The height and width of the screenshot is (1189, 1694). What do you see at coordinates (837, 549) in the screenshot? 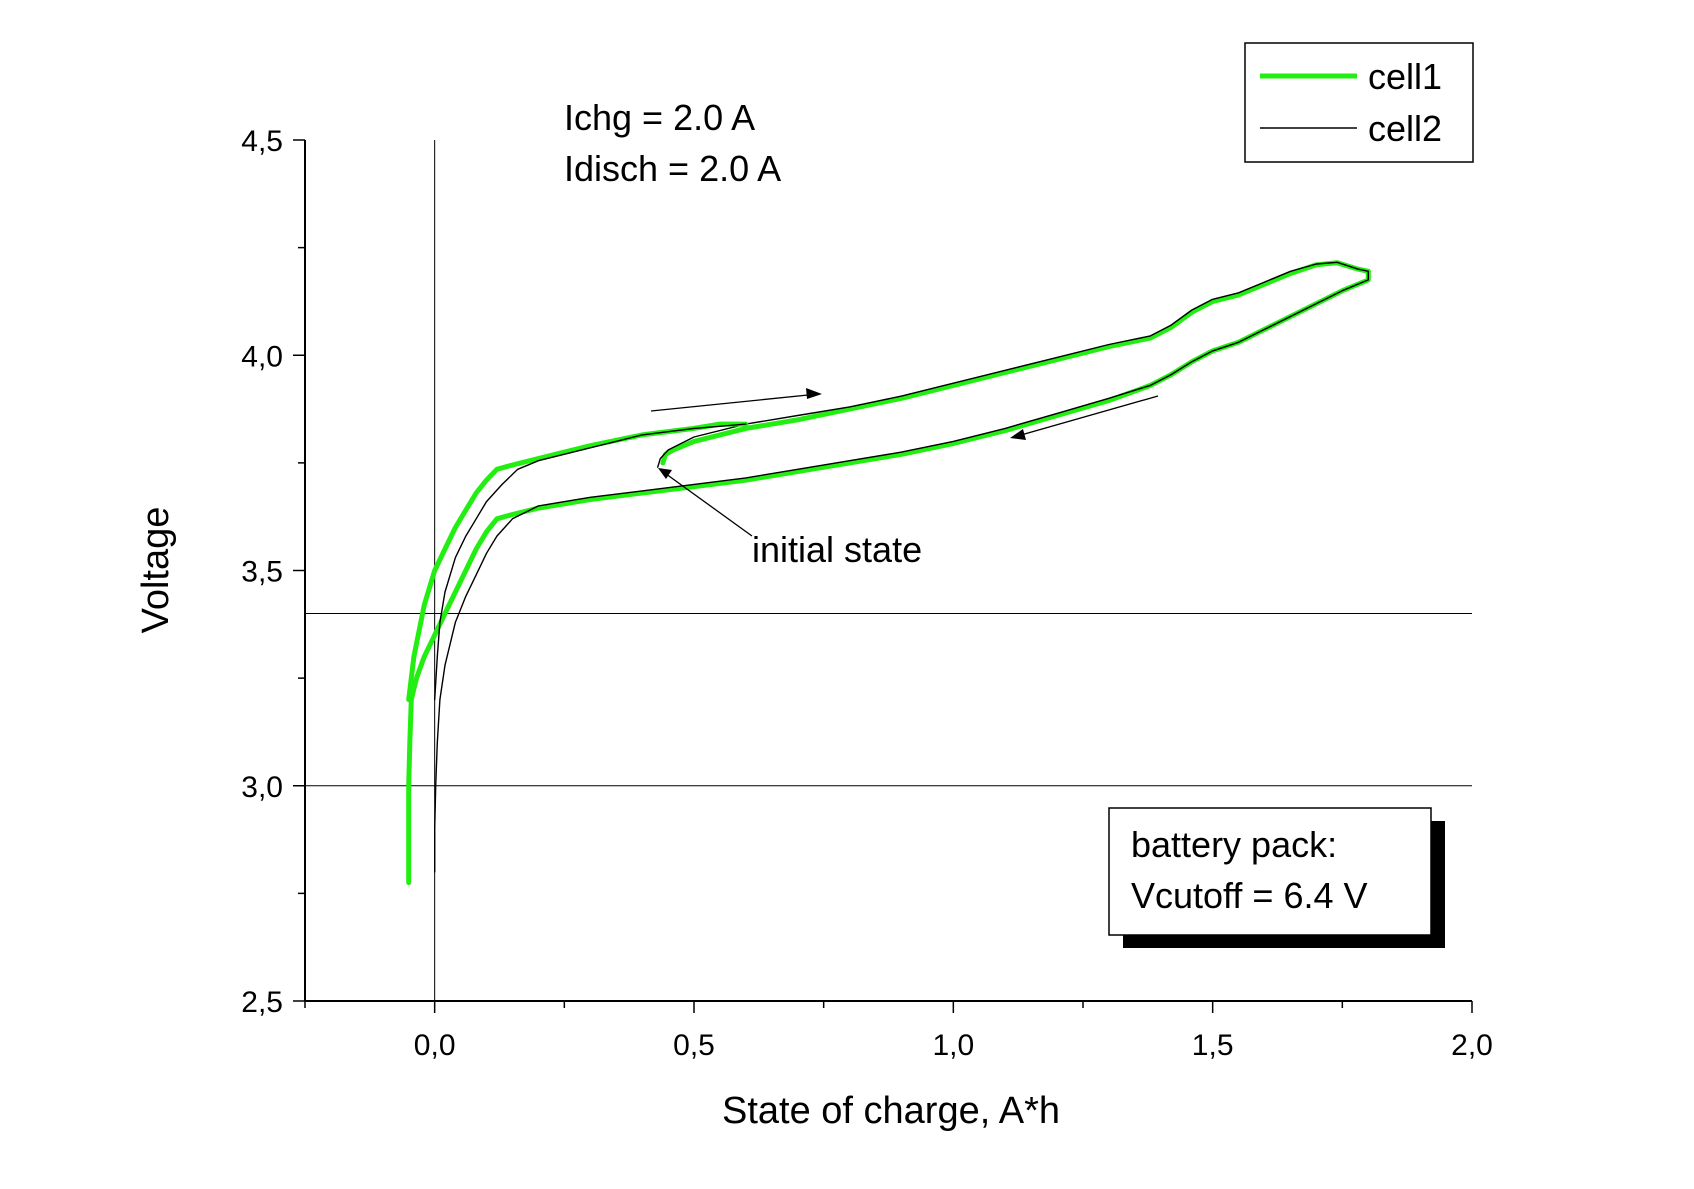
I see `initial-state-label: initial state` at bounding box center [837, 549].